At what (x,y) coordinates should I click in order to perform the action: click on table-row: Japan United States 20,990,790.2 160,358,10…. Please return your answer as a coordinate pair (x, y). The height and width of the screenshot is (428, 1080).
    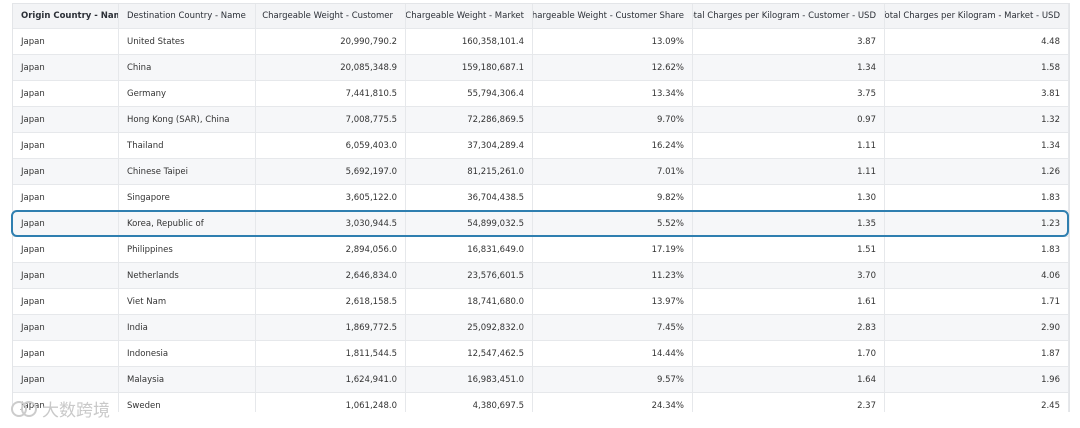
    Looking at the image, I should click on (541, 42).